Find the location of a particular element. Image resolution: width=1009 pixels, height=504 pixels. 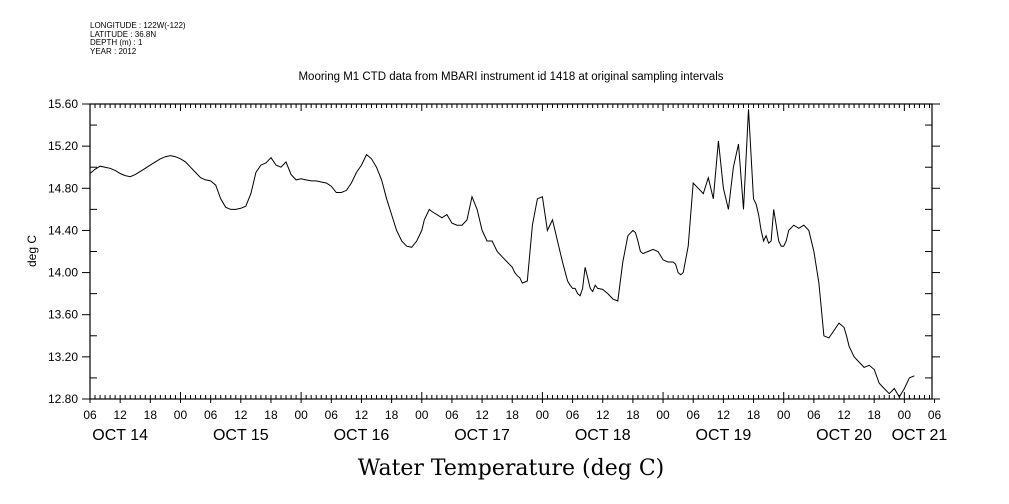

x-date-label: OCT 21 is located at coordinates (920, 435).